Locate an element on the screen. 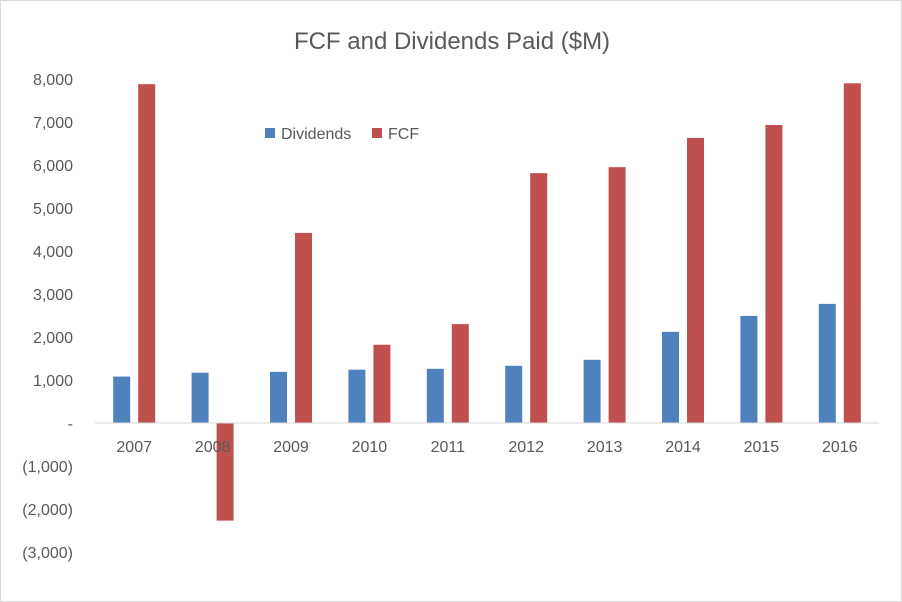 The height and width of the screenshot is (602, 902). y-tick-label: (3,000) is located at coordinates (47, 553).